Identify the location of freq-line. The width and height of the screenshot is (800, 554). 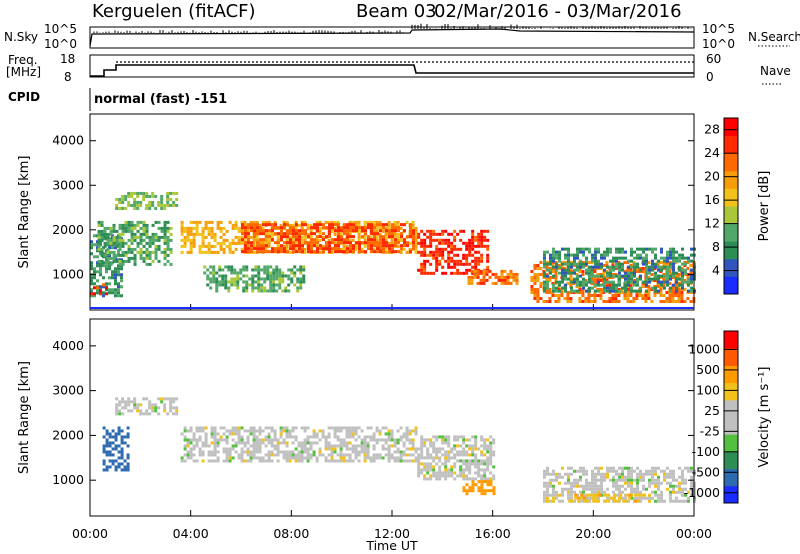
(392, 70).